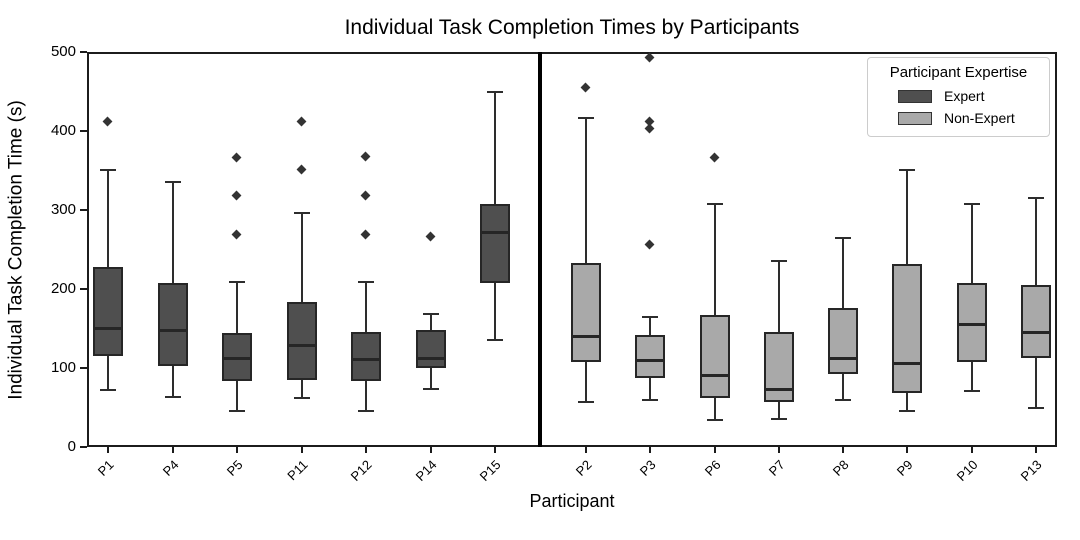  I want to click on median-line-P6, so click(714, 376).